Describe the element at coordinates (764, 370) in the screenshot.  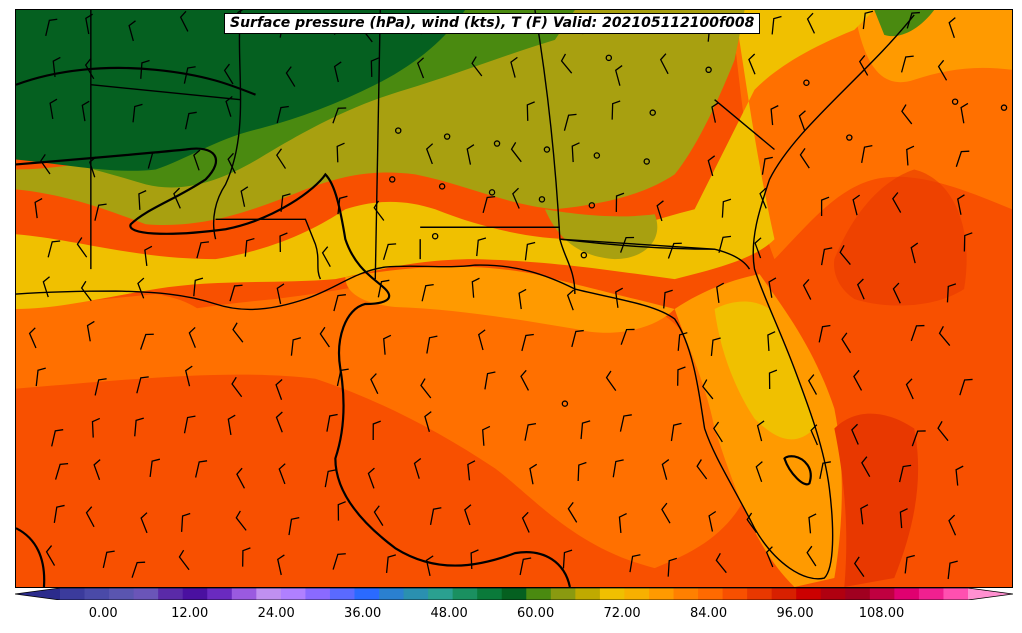
I see `temp-band-yellow` at that location.